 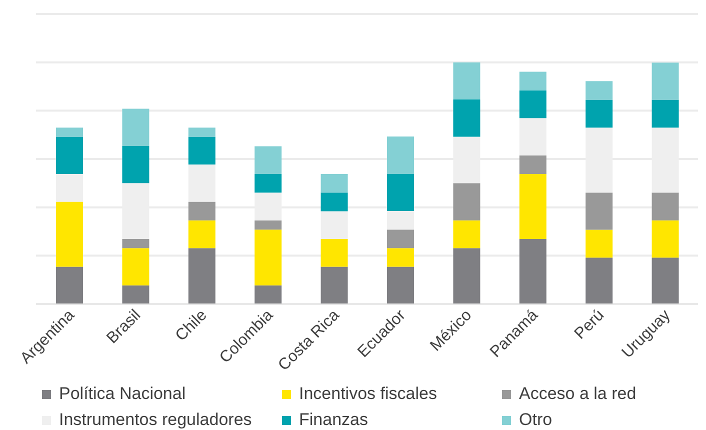 I want to click on legend-label: Acceso a la red, so click(x=577, y=394).